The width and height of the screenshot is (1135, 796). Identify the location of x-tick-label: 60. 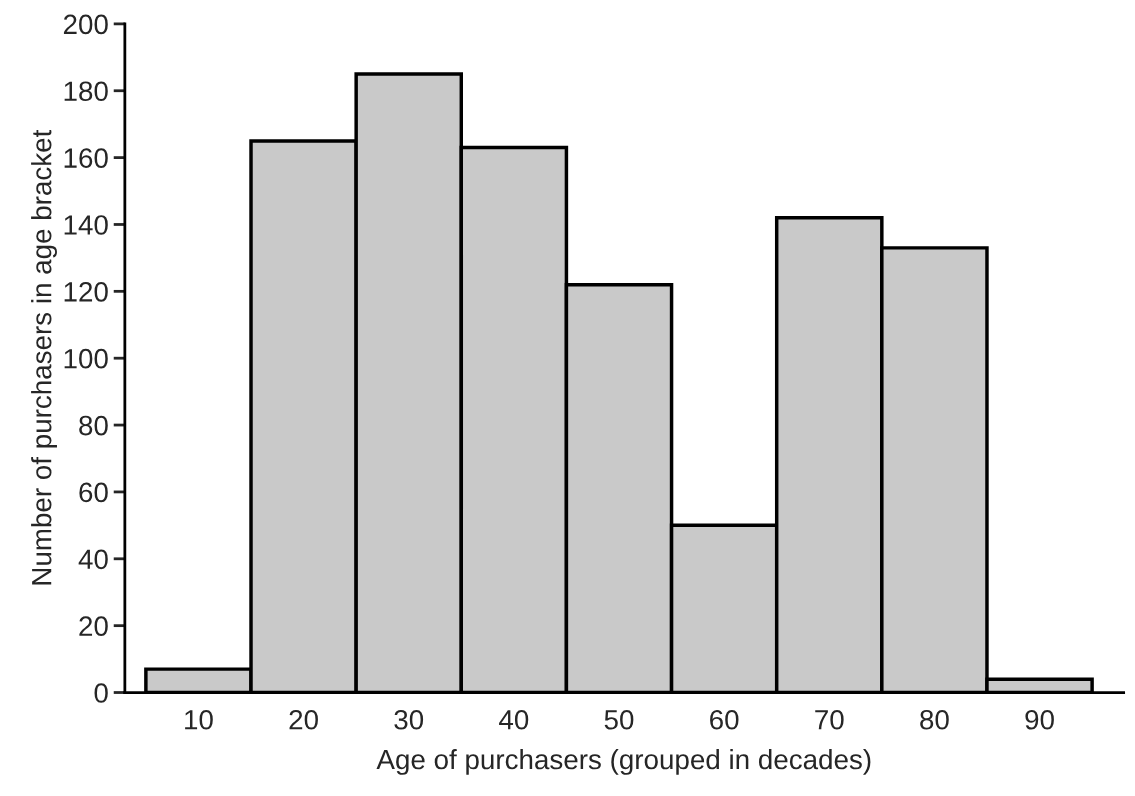
(724, 719).